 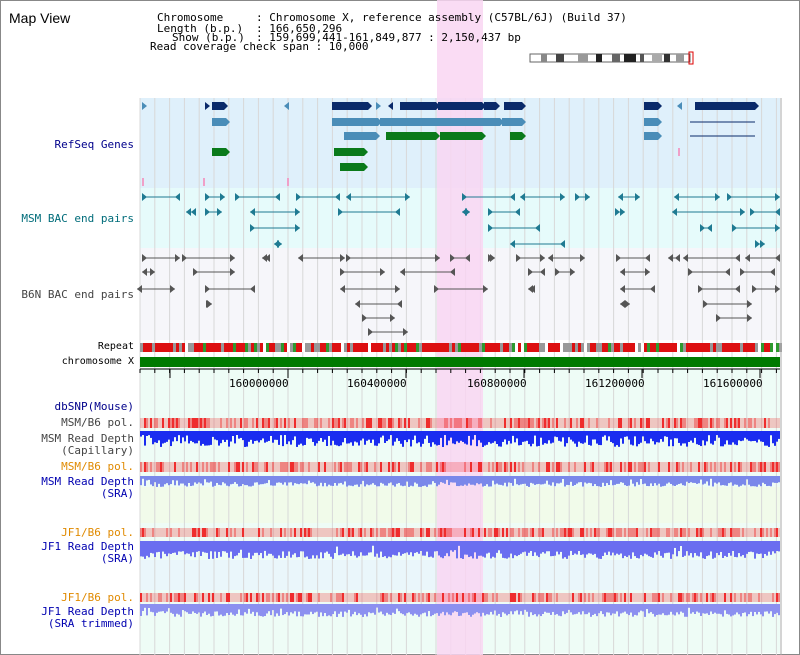 What do you see at coordinates (94, 144) in the screenshot?
I see `refseq-genes-label: RefSeq Genes` at bounding box center [94, 144].